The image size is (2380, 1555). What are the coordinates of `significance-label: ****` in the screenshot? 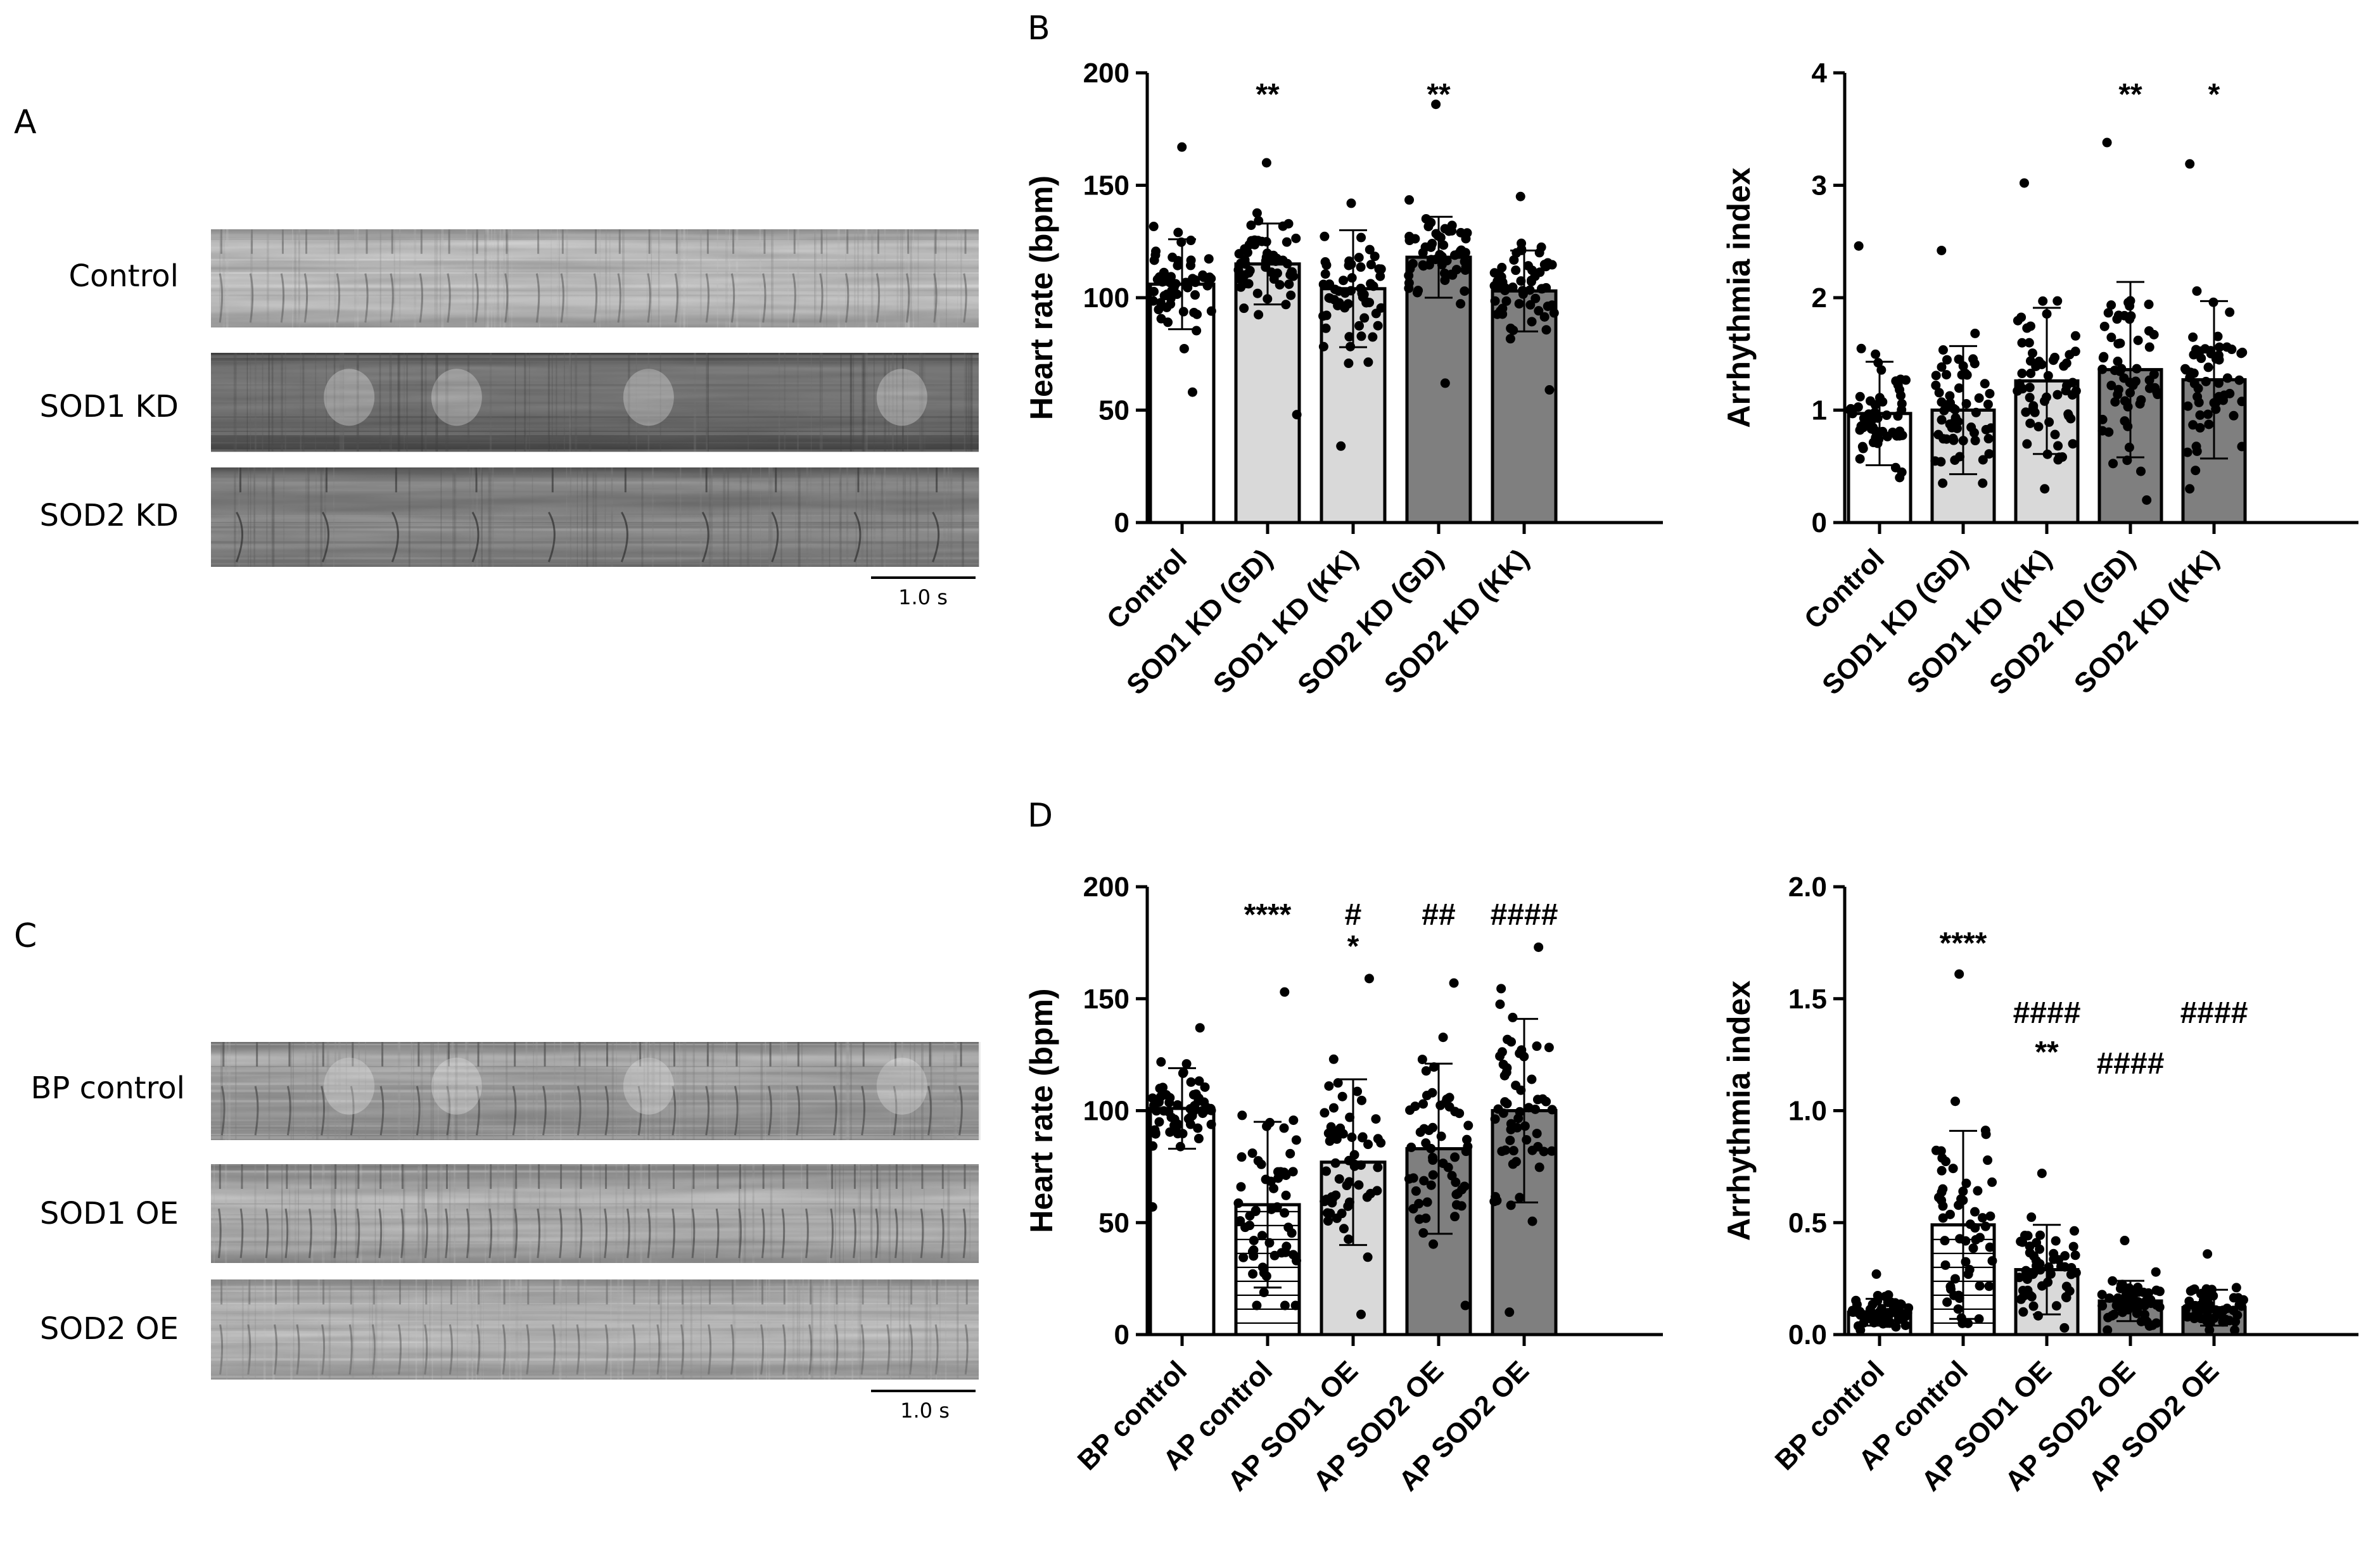 It's located at (1268, 915).